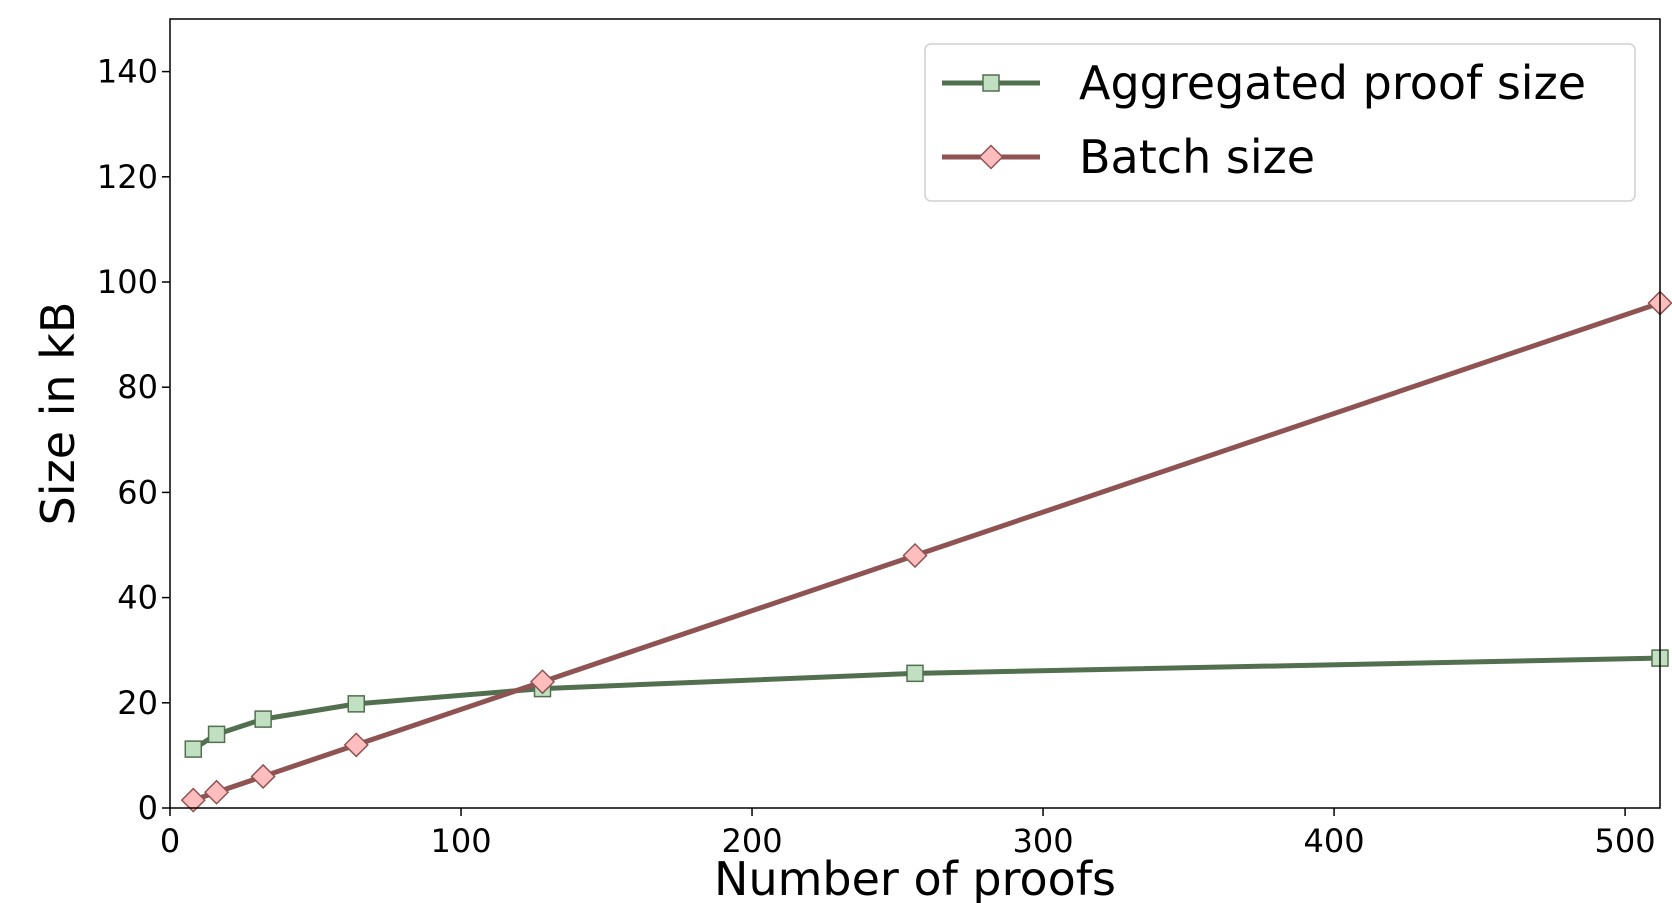 This screenshot has width=1672, height=903. What do you see at coordinates (137, 492) in the screenshot?
I see `y-tick-label: 60` at bounding box center [137, 492].